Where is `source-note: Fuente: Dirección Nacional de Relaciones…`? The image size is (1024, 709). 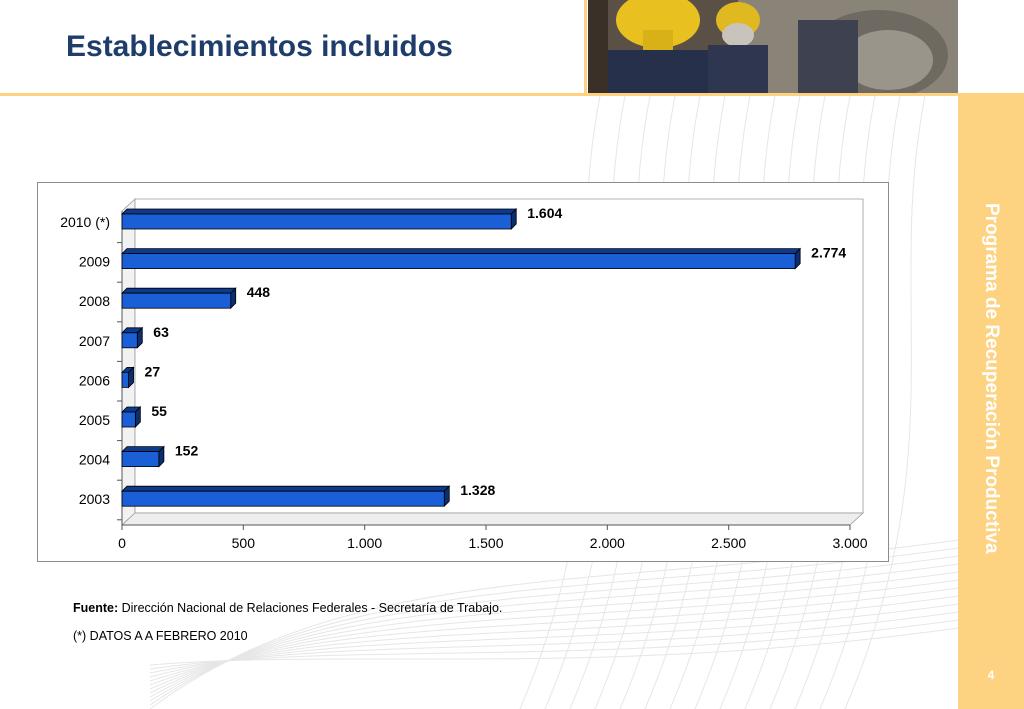
source-note: Fuente: Dirección Nacional de Relaciones… is located at coordinates (287, 608).